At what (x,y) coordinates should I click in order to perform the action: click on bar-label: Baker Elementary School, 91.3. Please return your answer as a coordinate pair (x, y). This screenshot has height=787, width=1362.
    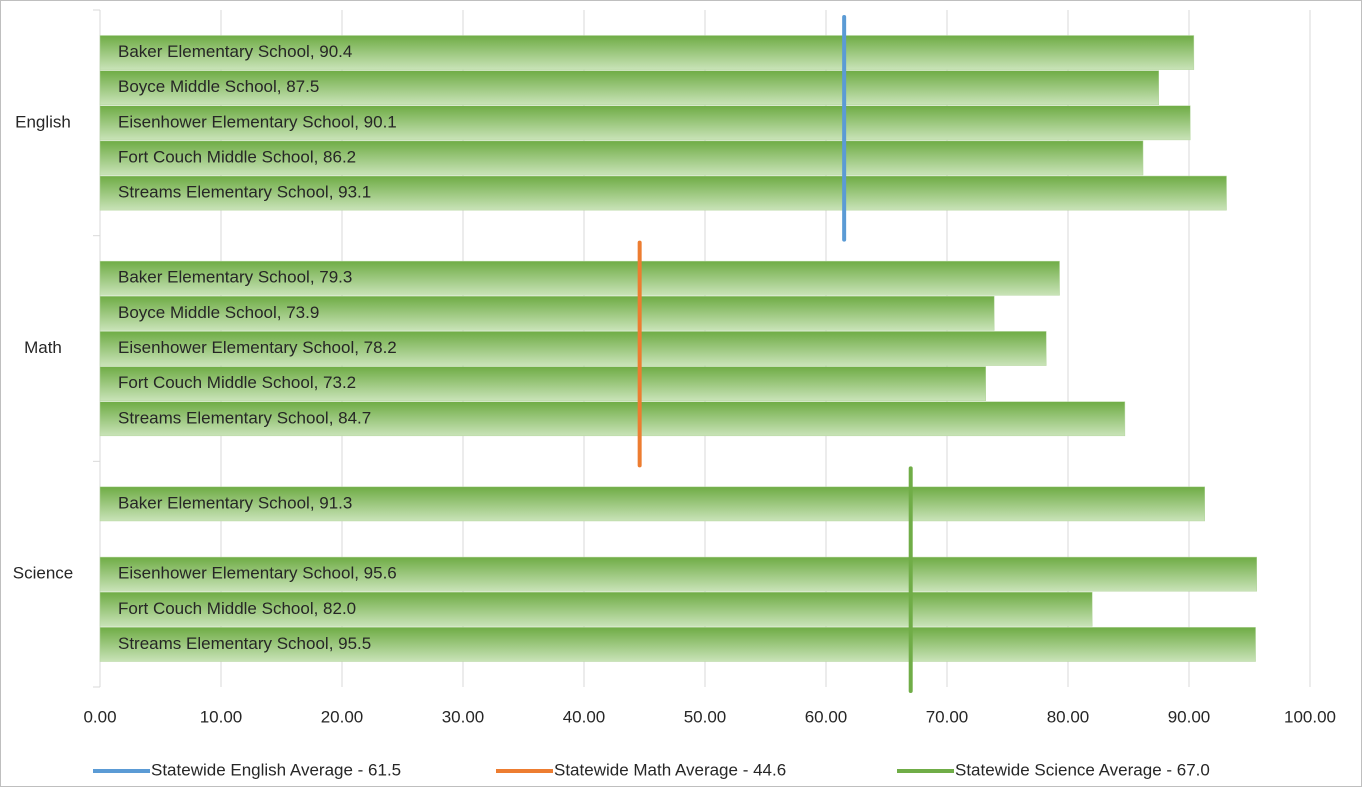
    Looking at the image, I should click on (235, 502).